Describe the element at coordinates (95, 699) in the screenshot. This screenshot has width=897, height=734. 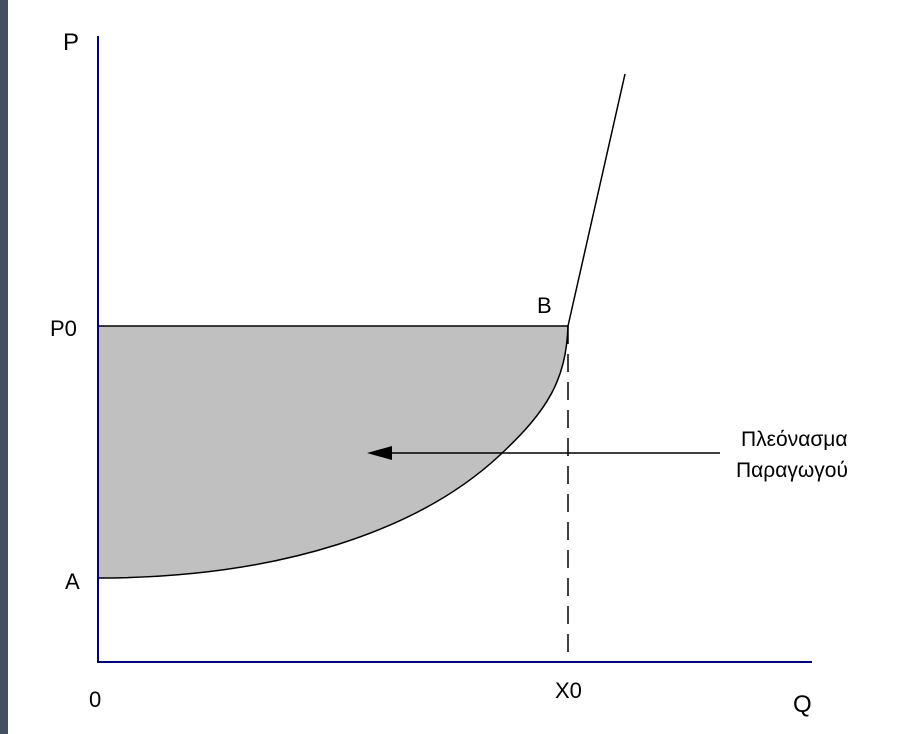
I see `origin-label: 0` at that location.